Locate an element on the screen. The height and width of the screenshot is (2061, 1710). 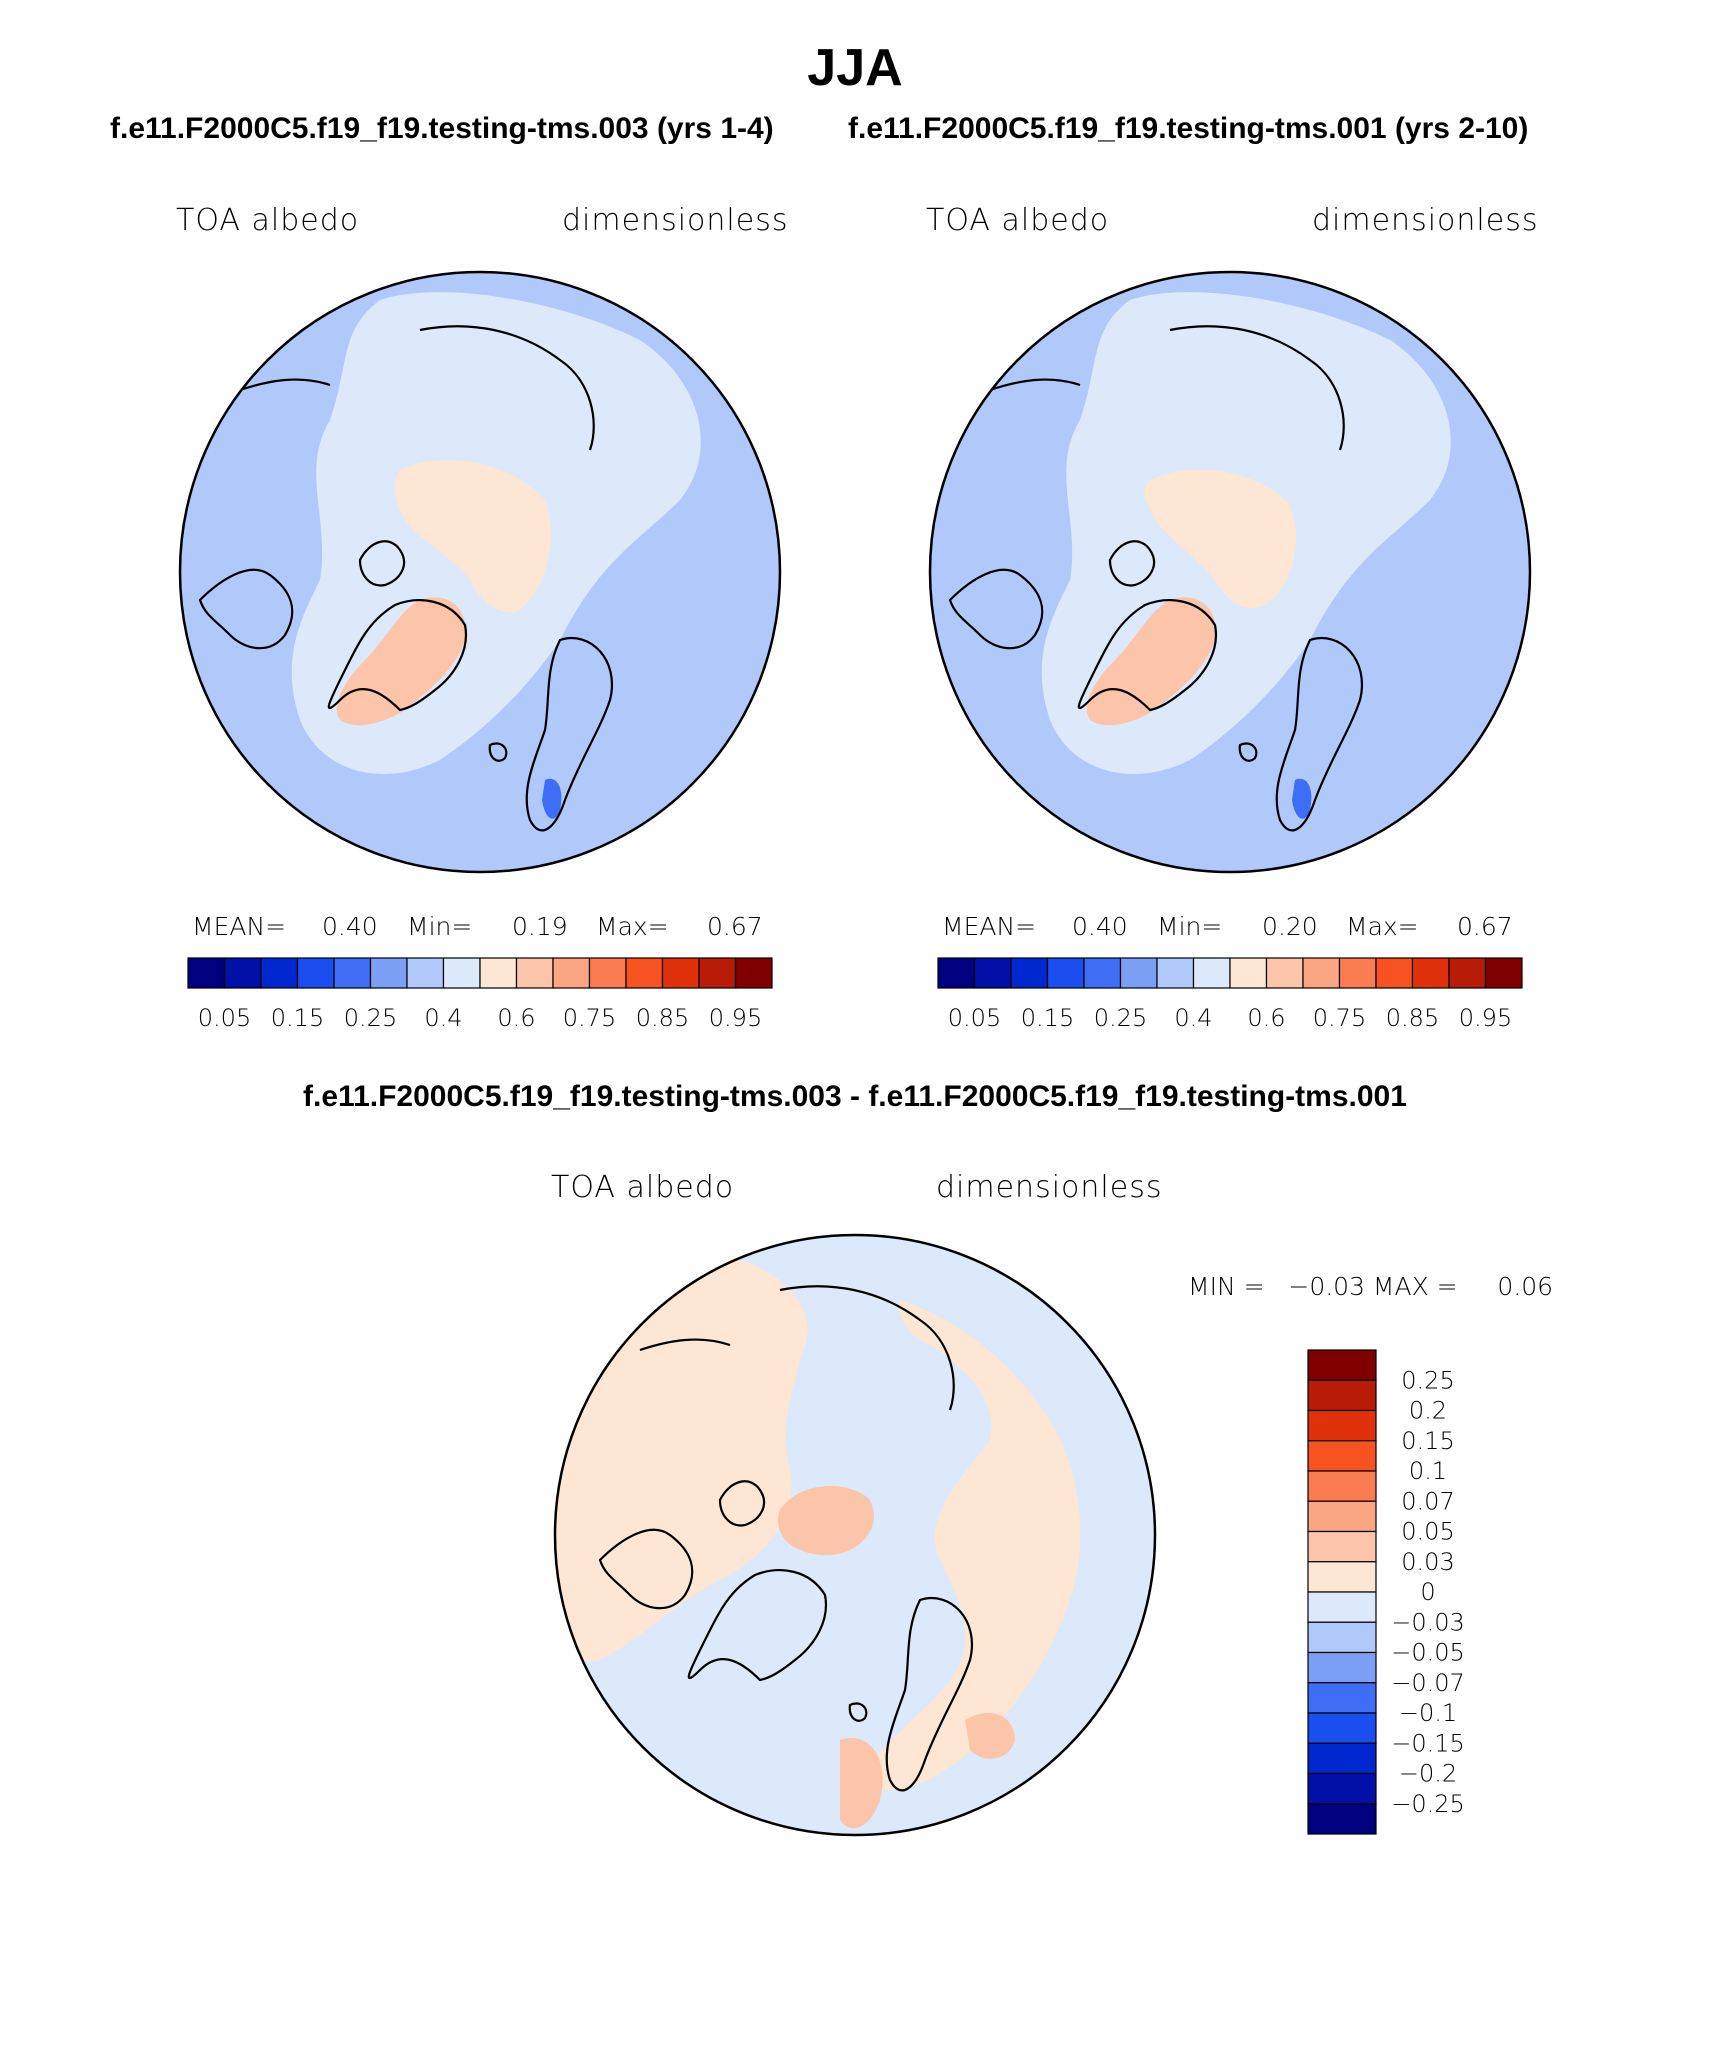
map1-boundary is located at coordinates (480, 572).